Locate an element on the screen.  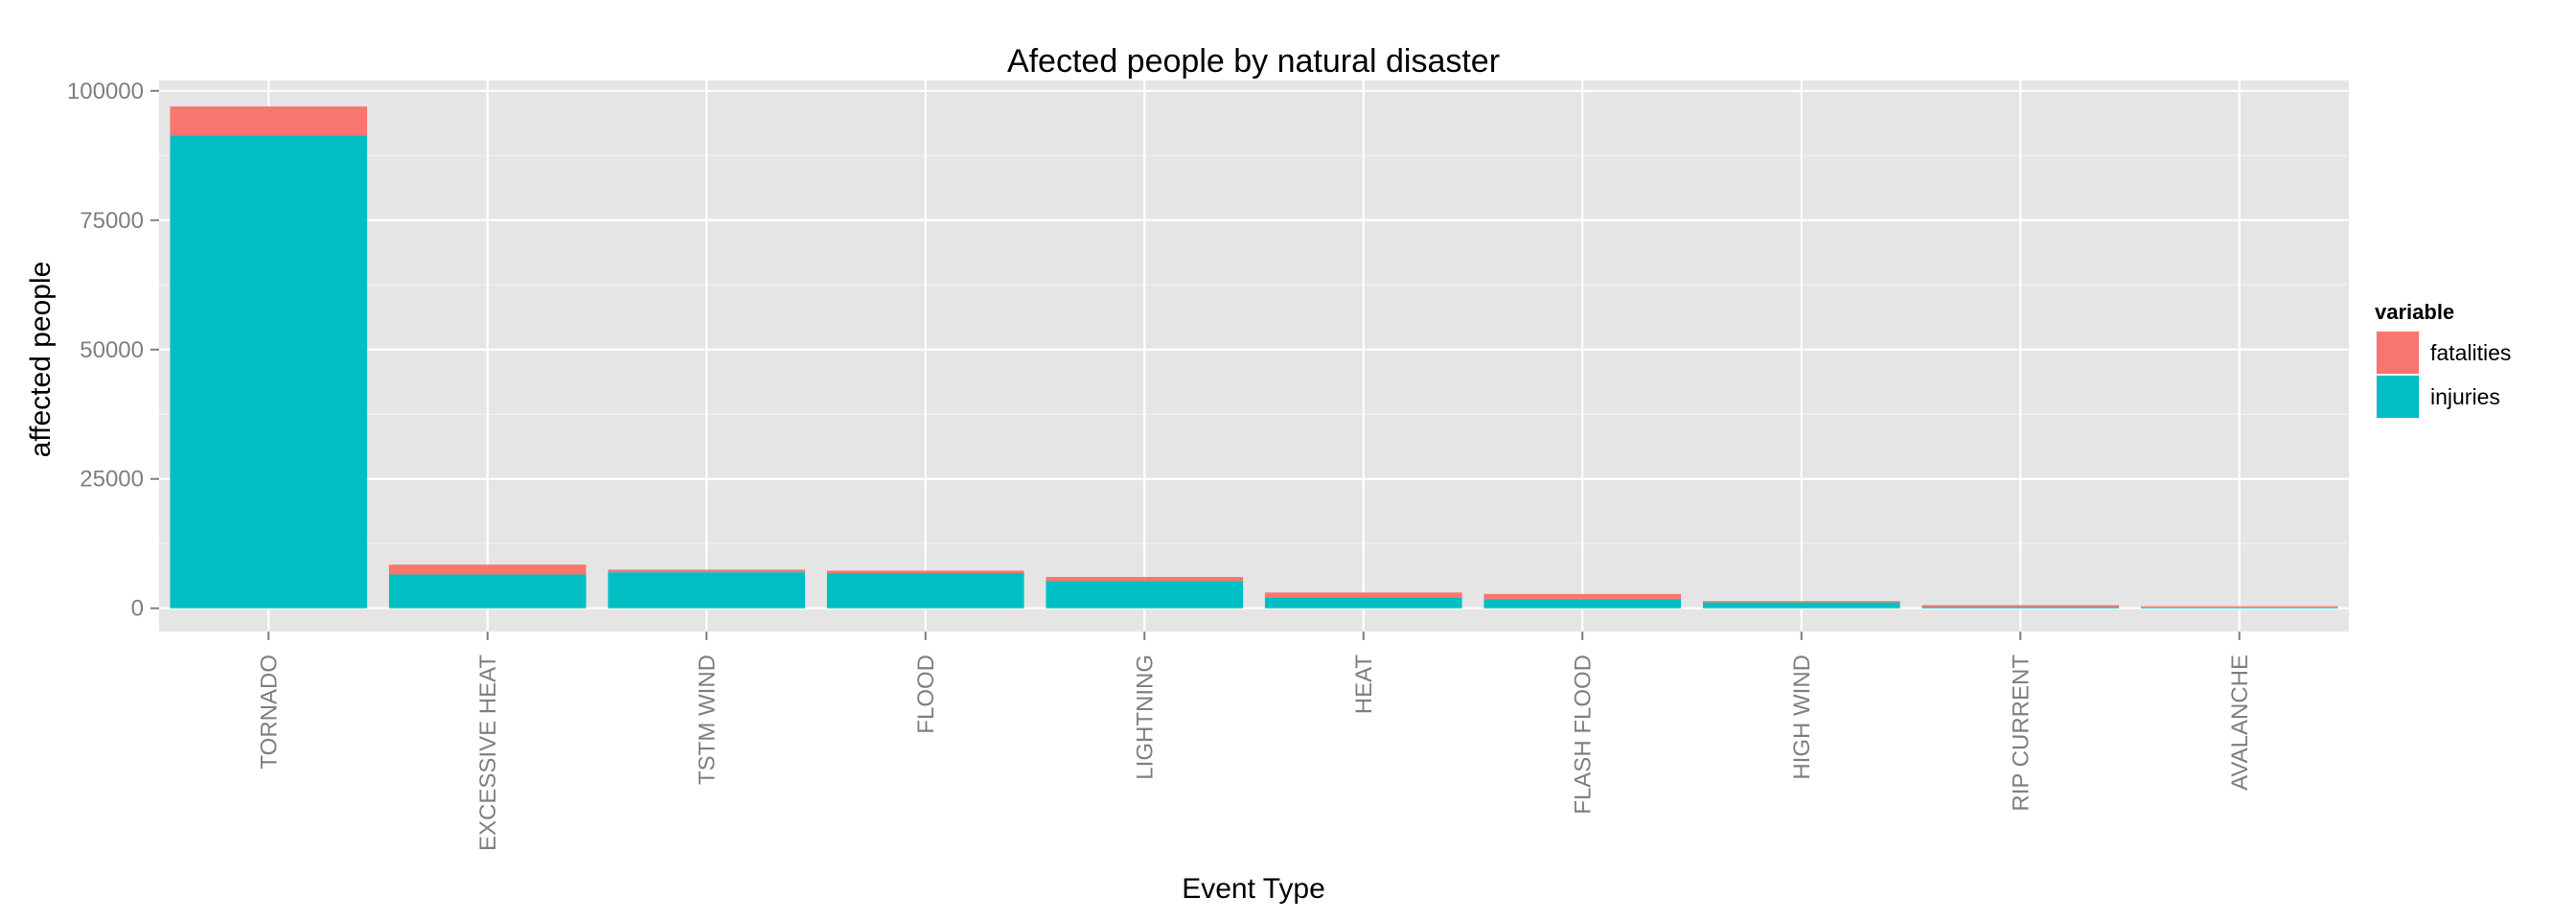
y-tick-label: 100000 is located at coordinates (105, 91).